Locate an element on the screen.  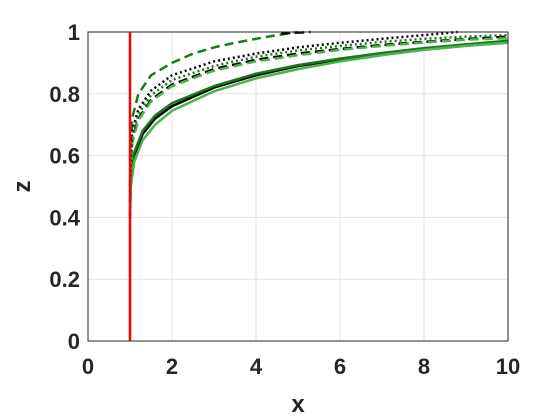
y-tick-label: 1 is located at coordinates (74, 32).